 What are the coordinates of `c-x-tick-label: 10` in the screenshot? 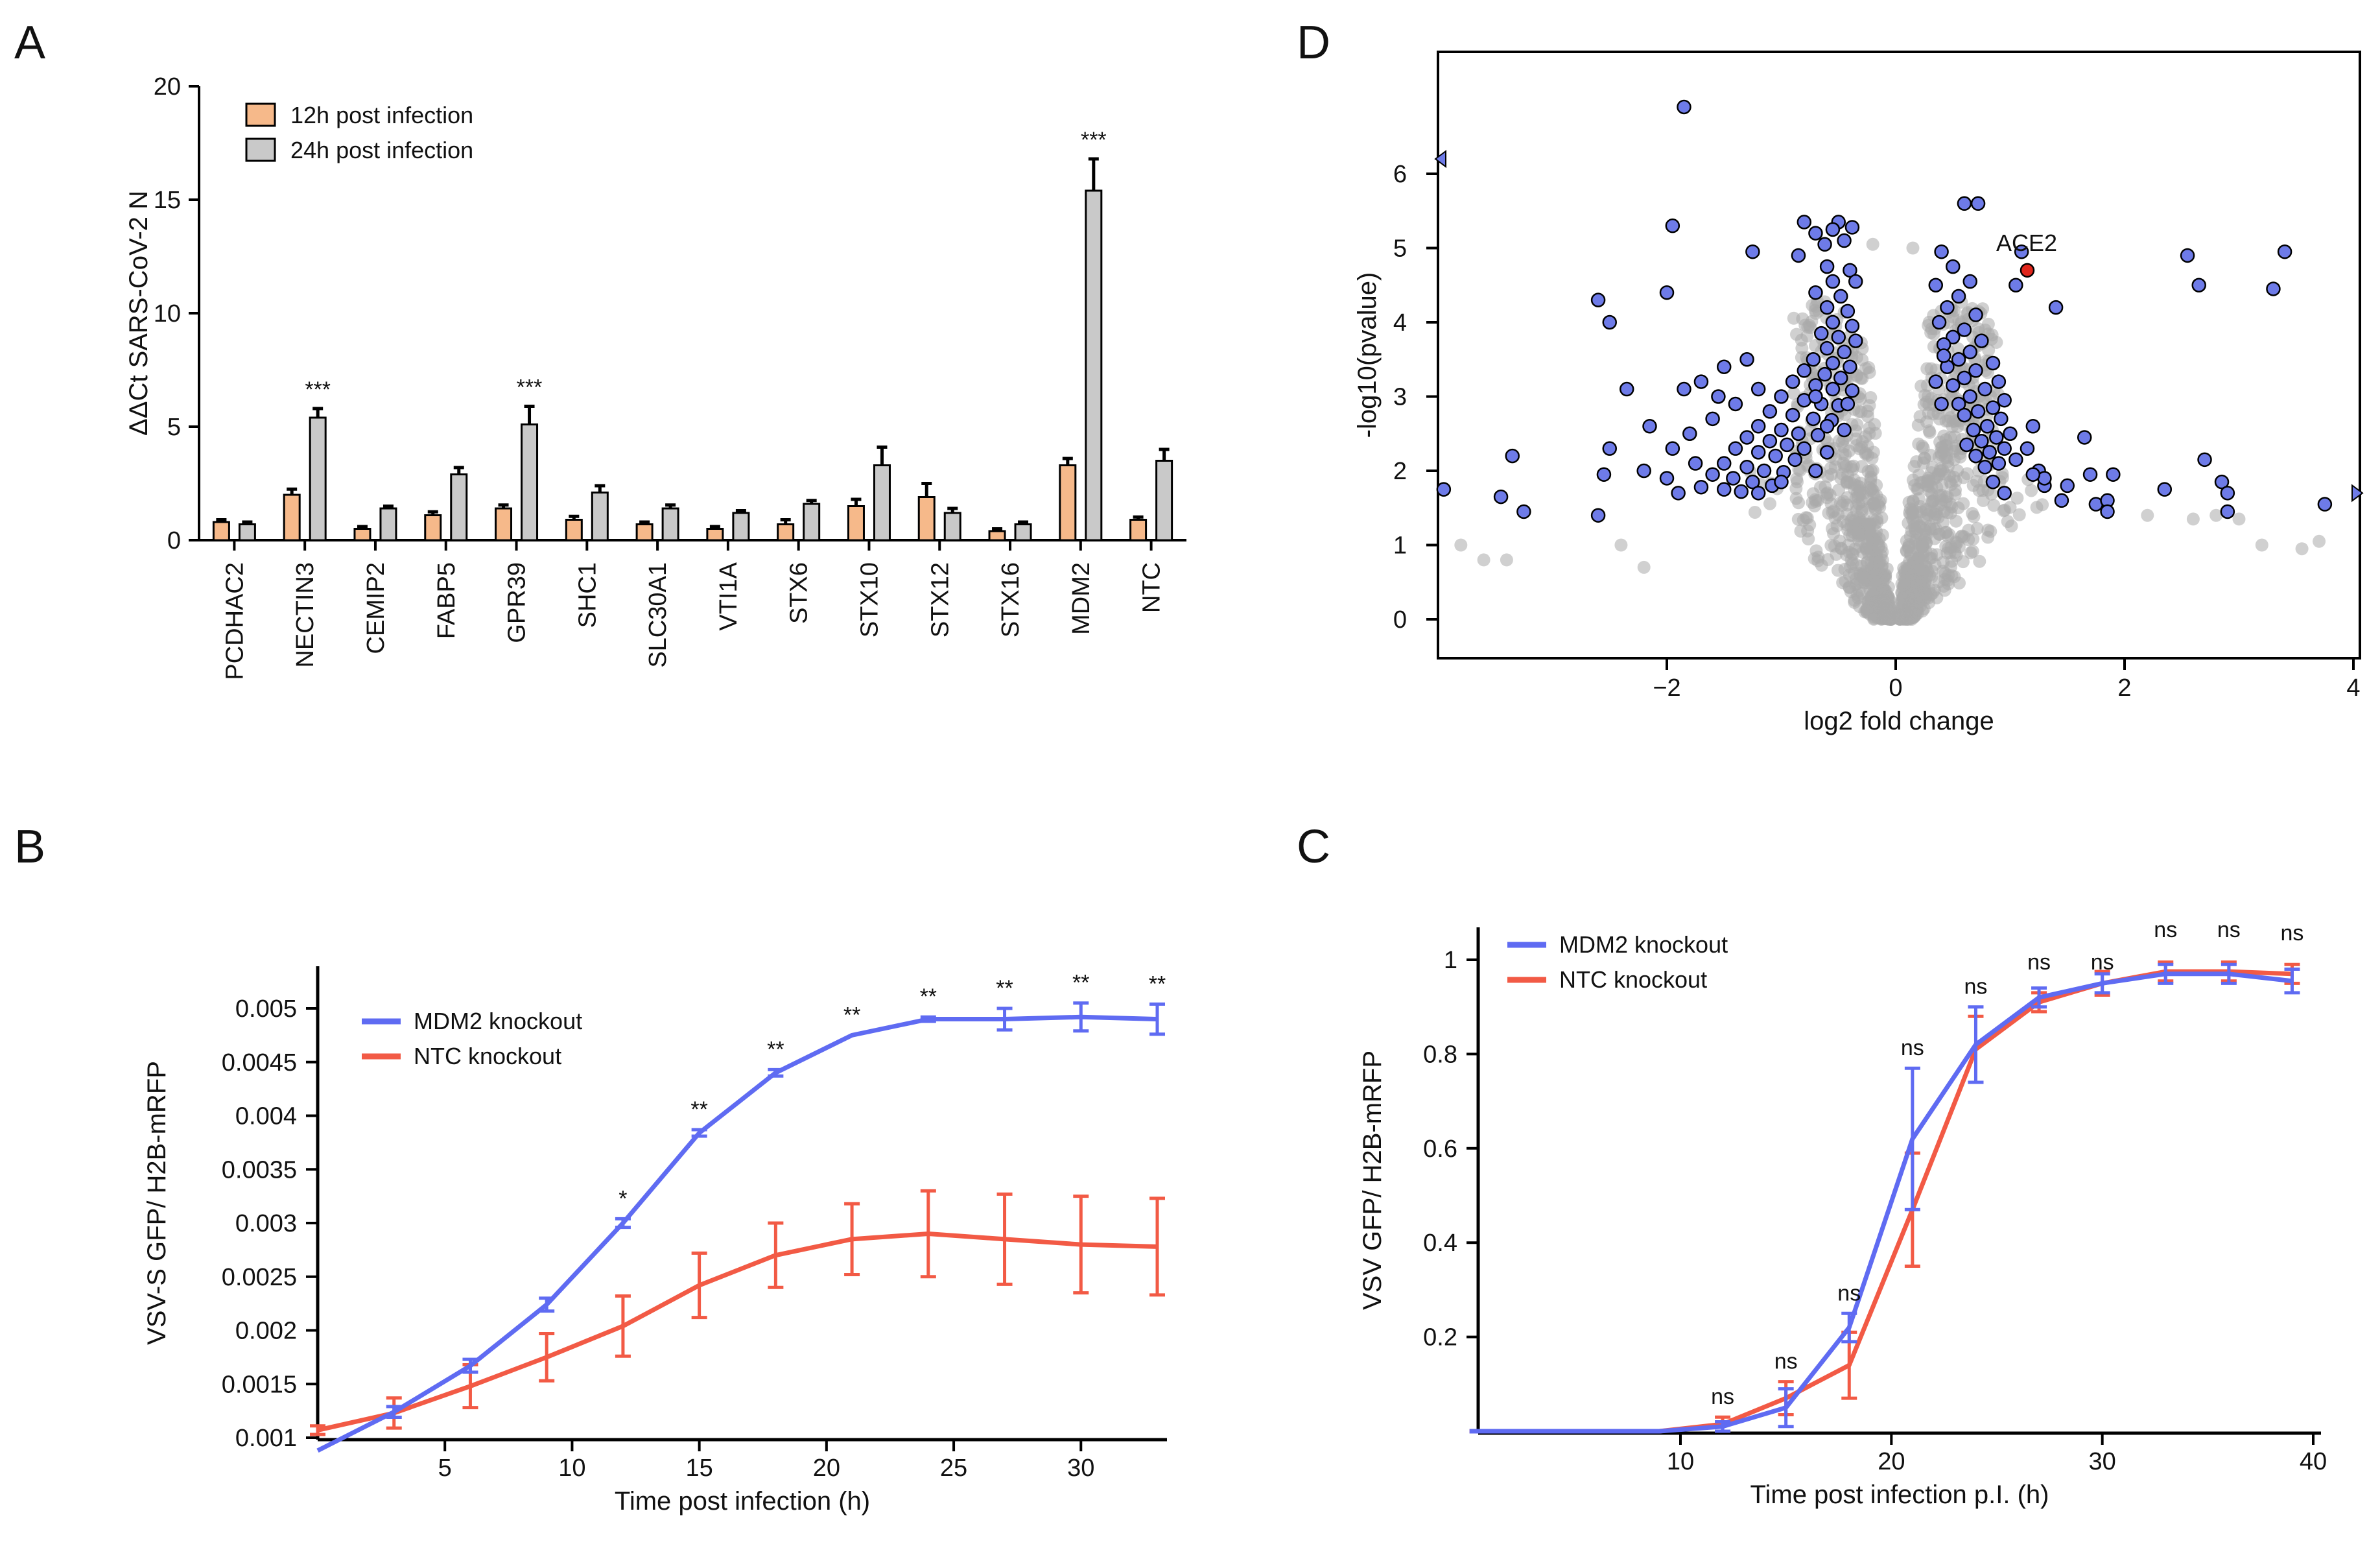 It's located at (1680, 1461).